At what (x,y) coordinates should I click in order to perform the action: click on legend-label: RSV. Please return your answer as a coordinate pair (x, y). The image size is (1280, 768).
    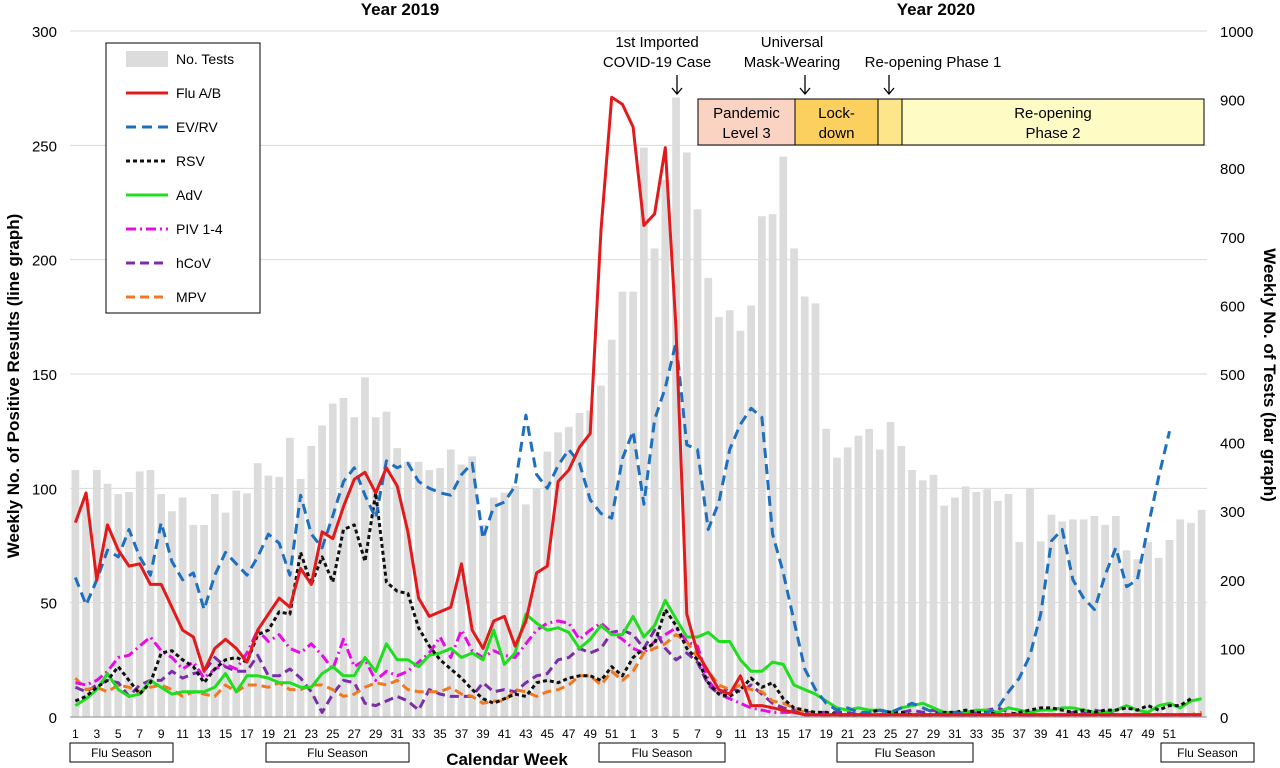
    Looking at the image, I should click on (190, 161).